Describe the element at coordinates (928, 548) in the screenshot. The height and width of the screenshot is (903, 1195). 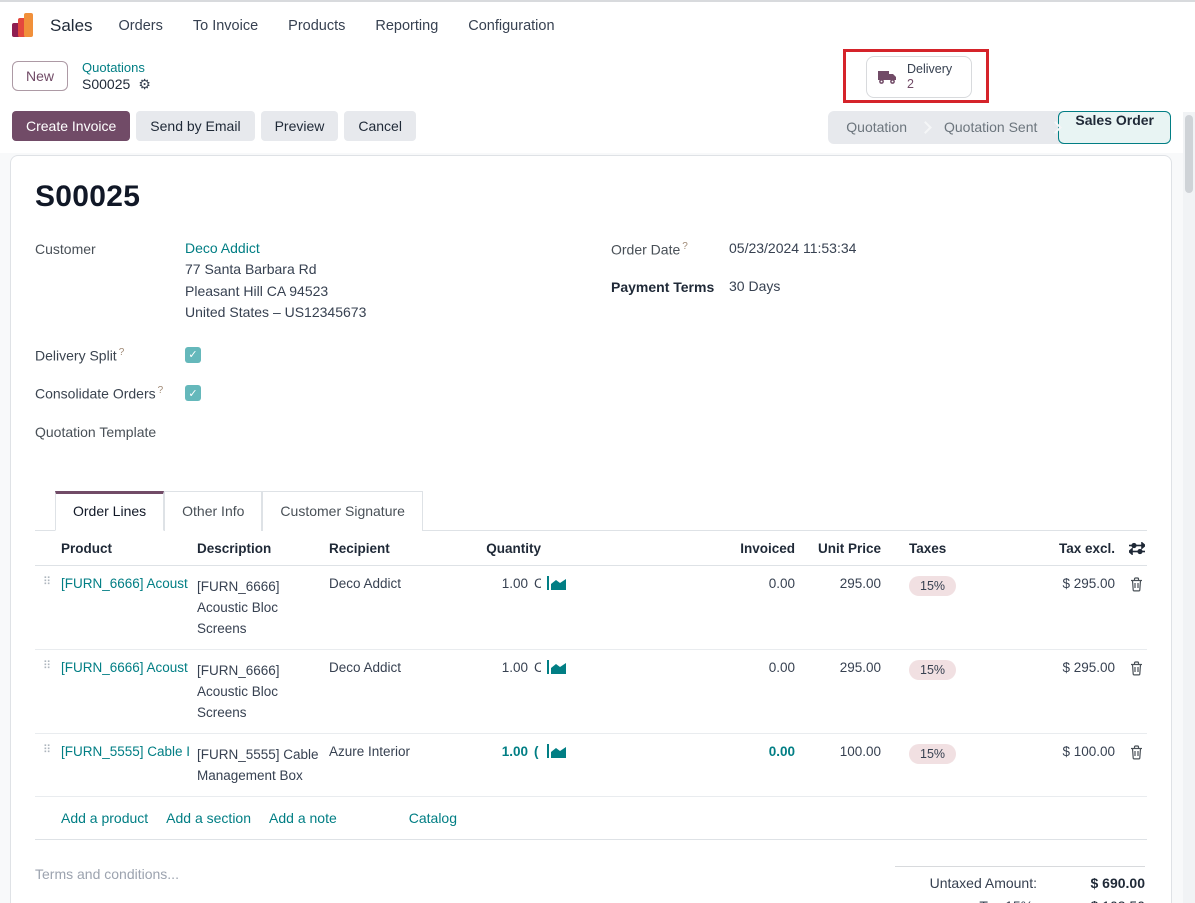
I see `col-taxes: Taxes` at that location.